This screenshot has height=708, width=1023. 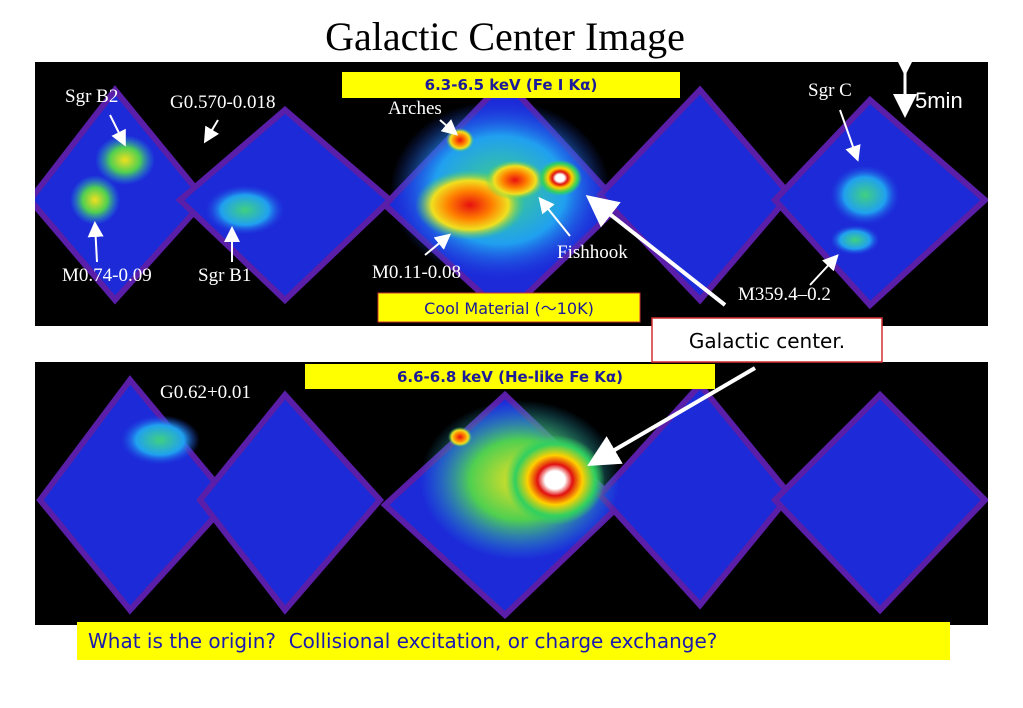 I want to click on callout-box, so click(x=767, y=340).